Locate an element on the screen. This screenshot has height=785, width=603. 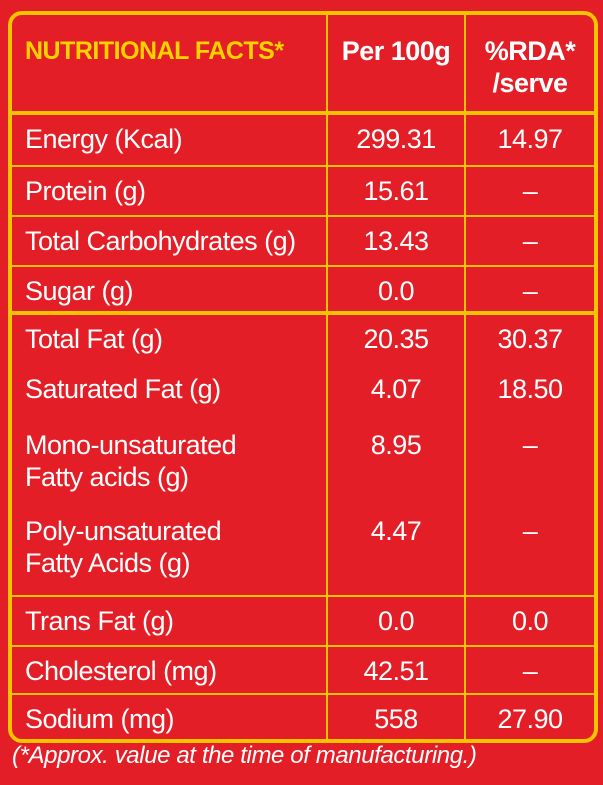
table-row: Mono-unsaturated Fatty acids (g) 8.95 – is located at coordinates (303, 464).